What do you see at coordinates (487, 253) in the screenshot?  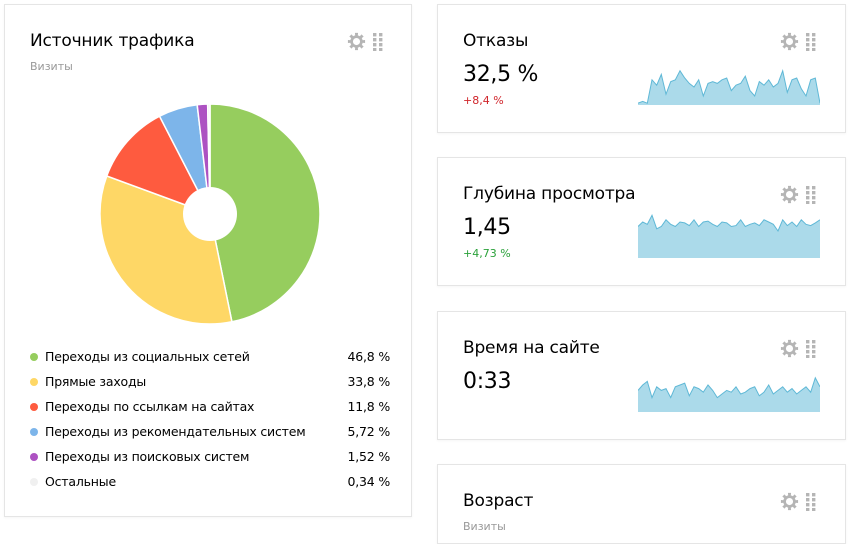 I see `metric-delta: +4,73 %` at bounding box center [487, 253].